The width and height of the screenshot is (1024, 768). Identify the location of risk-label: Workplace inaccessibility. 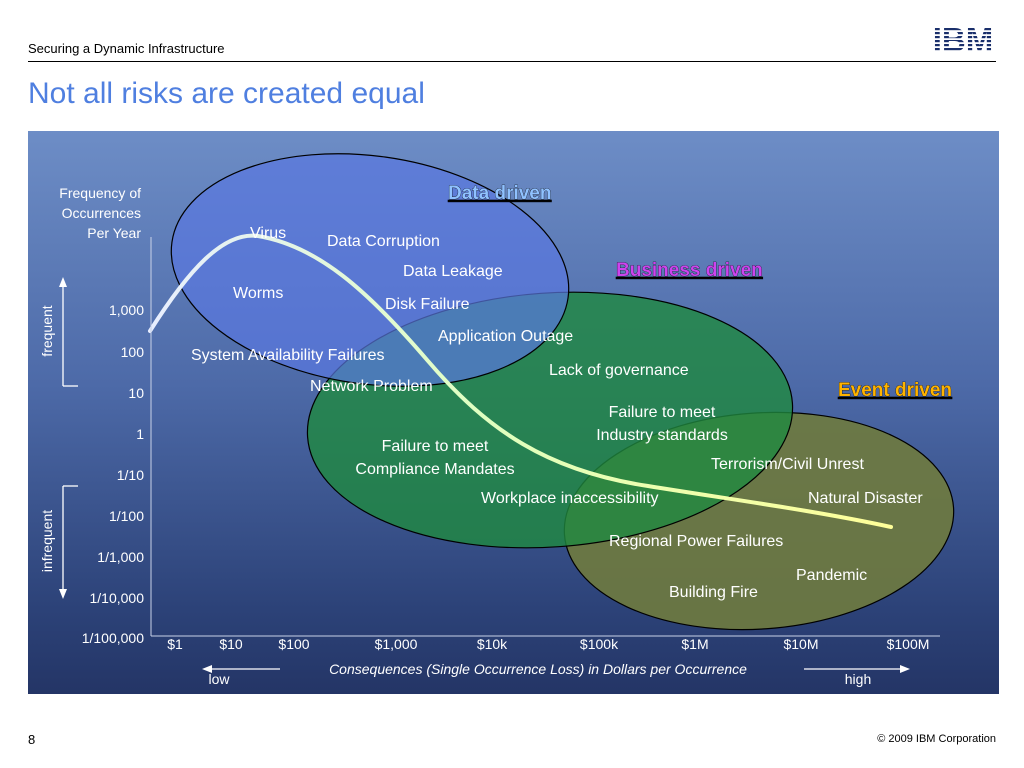
(570, 498).